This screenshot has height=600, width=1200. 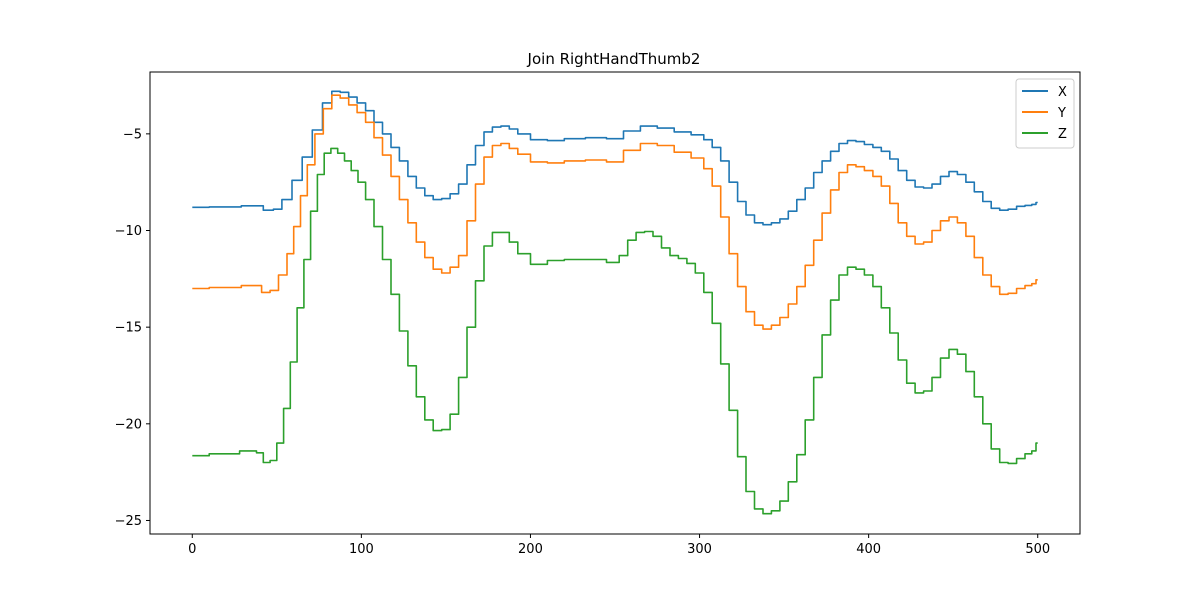 I want to click on legend-label-y: Y, so click(x=1061, y=113).